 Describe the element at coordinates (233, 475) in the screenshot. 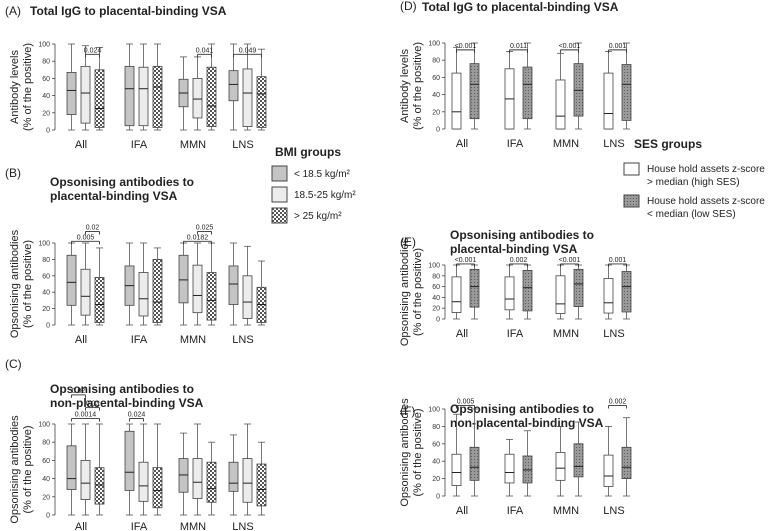

I see `box-C-s0-c3` at that location.